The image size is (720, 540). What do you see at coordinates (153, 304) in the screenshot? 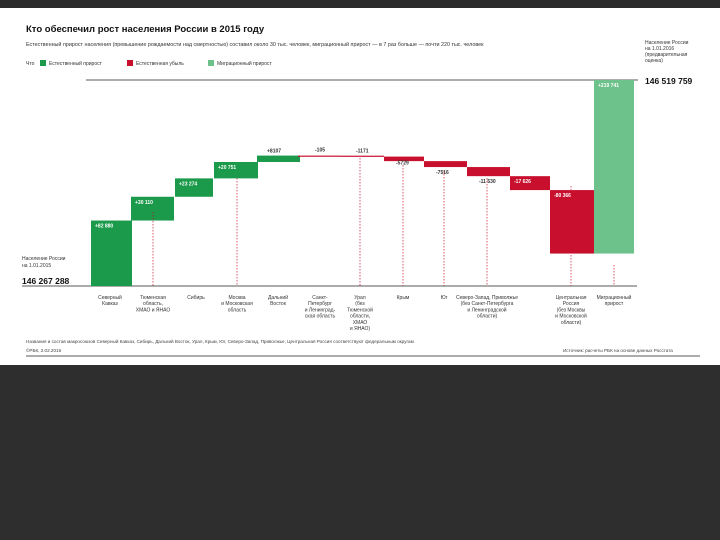
I see `category-label-1-1: область,` at bounding box center [153, 304].